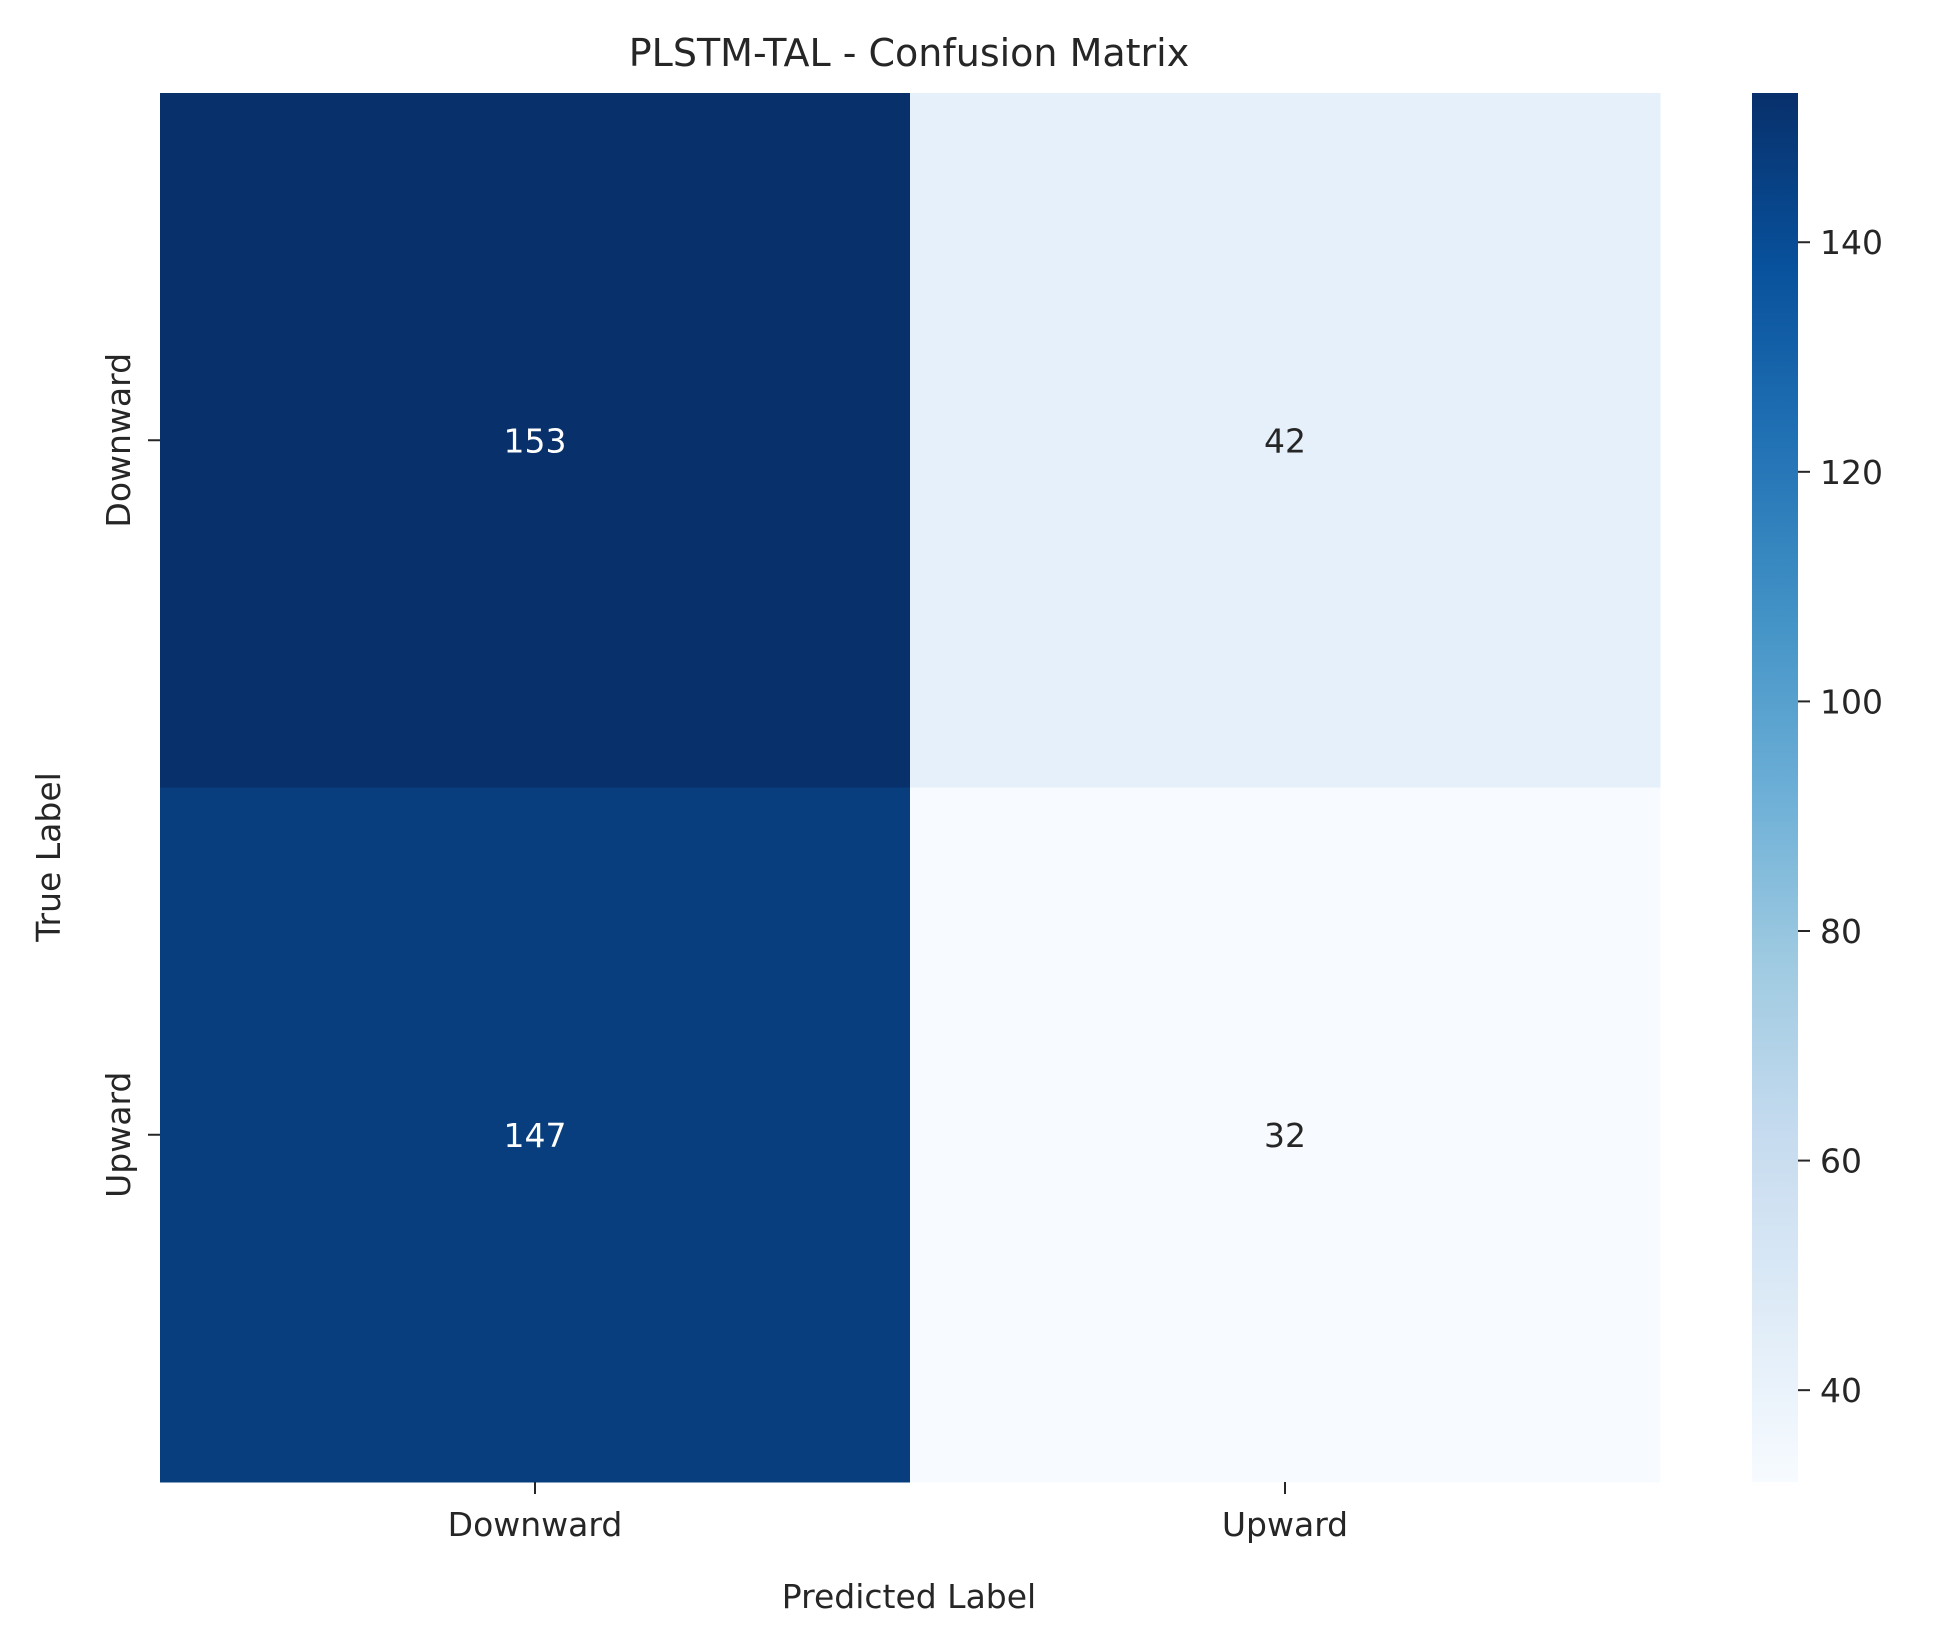 The width and height of the screenshot is (1948, 1638). Describe the element at coordinates (1851, 701) in the screenshot. I see `colorbar-tick-label: 100` at that location.